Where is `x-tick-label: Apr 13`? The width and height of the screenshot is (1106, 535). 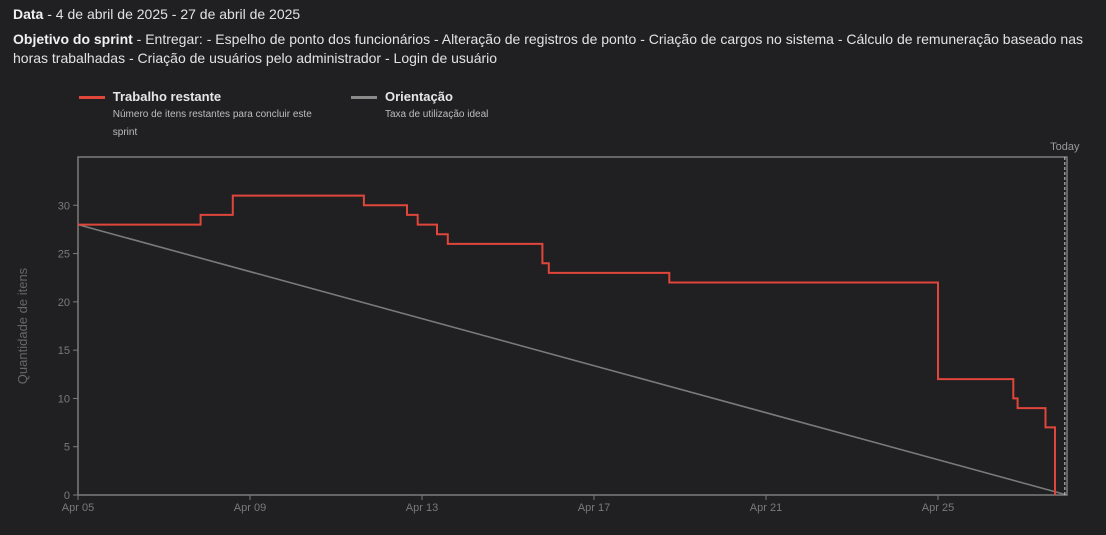
x-tick-label: Apr 13 is located at coordinates (422, 508).